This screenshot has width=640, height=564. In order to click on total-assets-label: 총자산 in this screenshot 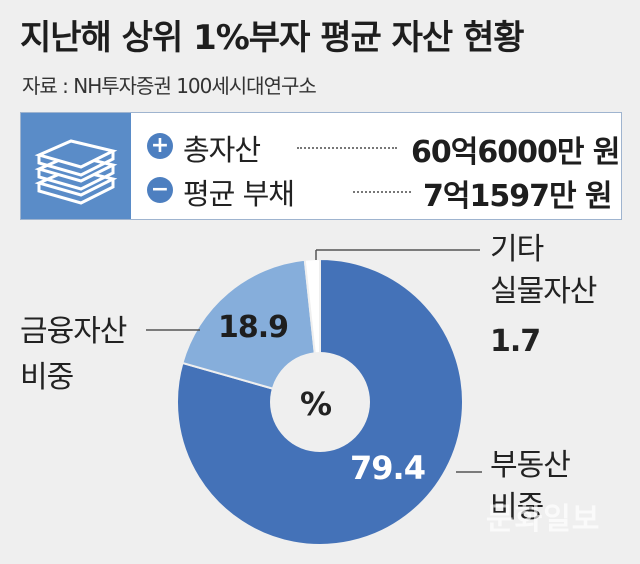, I will do `click(222, 150)`.